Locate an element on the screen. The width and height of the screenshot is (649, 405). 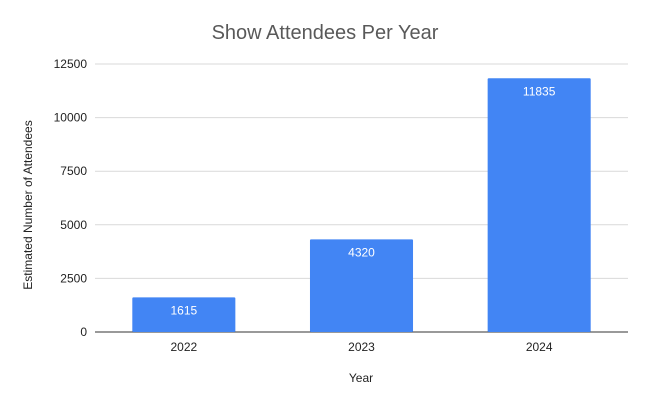
bar-data-label: 4320 is located at coordinates (361, 252).